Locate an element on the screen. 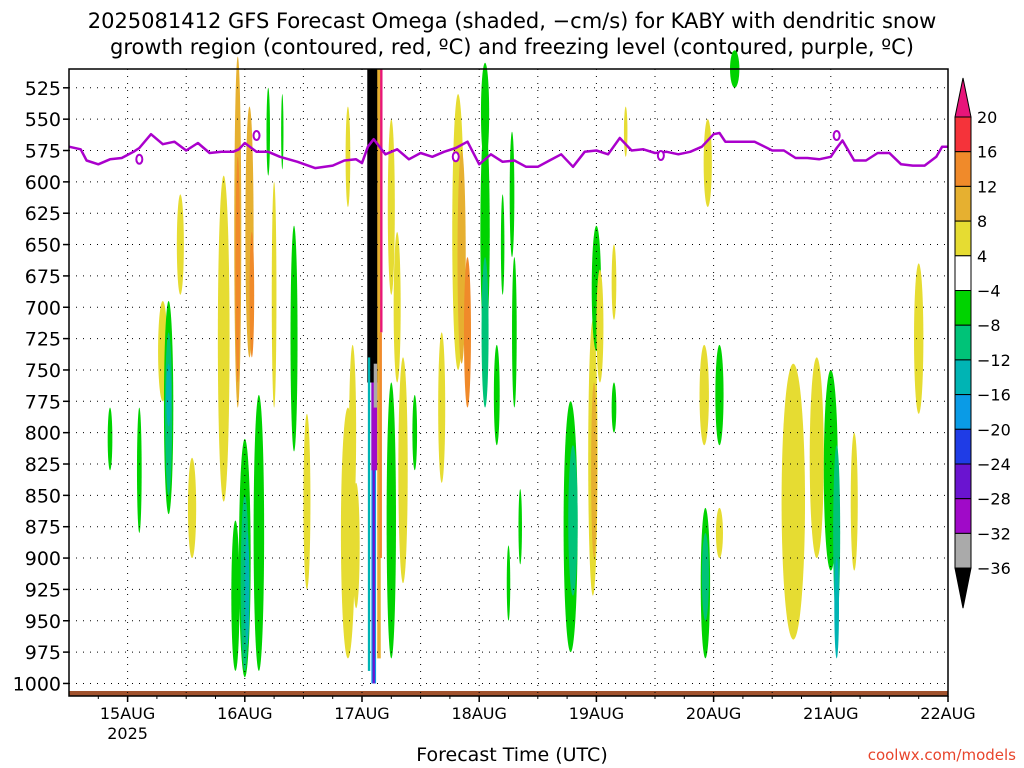 The width and height of the screenshot is (1024, 768). x-year-label: 2025 is located at coordinates (127, 733).